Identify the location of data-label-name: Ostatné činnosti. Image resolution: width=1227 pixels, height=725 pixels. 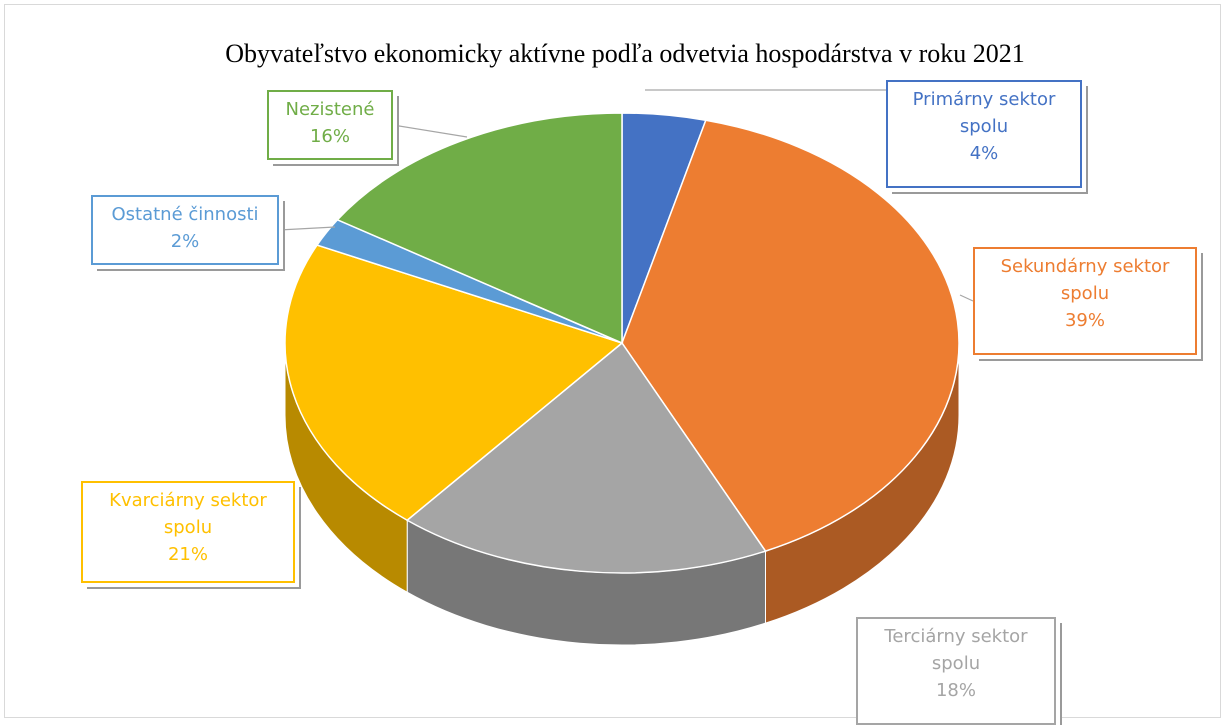
(185, 214).